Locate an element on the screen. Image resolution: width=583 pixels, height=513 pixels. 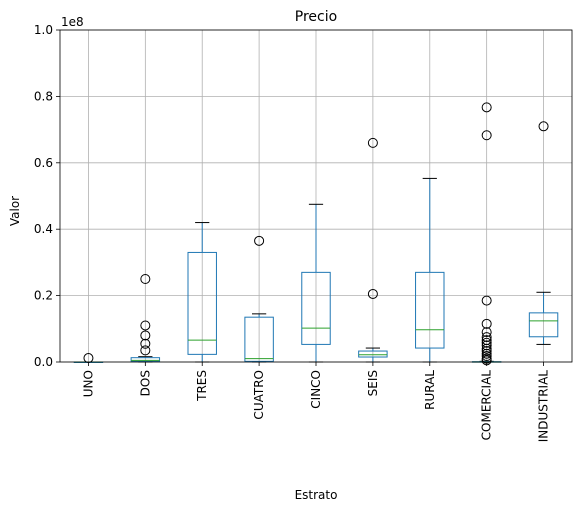
y-tick-label: 0.4 is located at coordinates (43, 229).